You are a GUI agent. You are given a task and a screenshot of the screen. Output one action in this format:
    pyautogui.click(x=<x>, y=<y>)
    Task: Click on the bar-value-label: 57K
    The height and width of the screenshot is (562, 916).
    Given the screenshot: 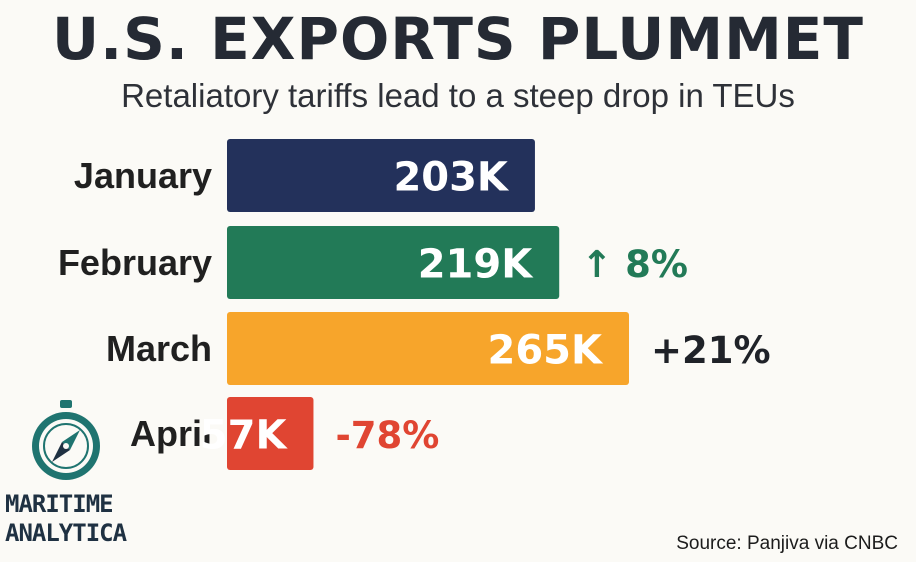 What is the action you would take?
    pyautogui.click(x=244, y=436)
    